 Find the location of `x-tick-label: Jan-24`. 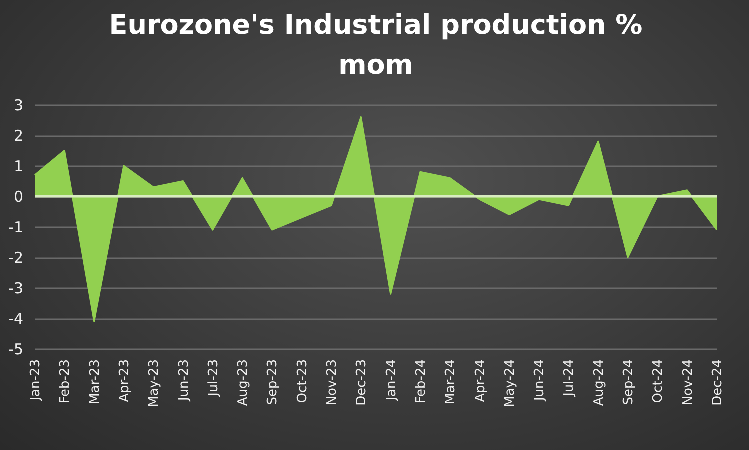

x-tick-label: Jan-24 is located at coordinates (392, 381).